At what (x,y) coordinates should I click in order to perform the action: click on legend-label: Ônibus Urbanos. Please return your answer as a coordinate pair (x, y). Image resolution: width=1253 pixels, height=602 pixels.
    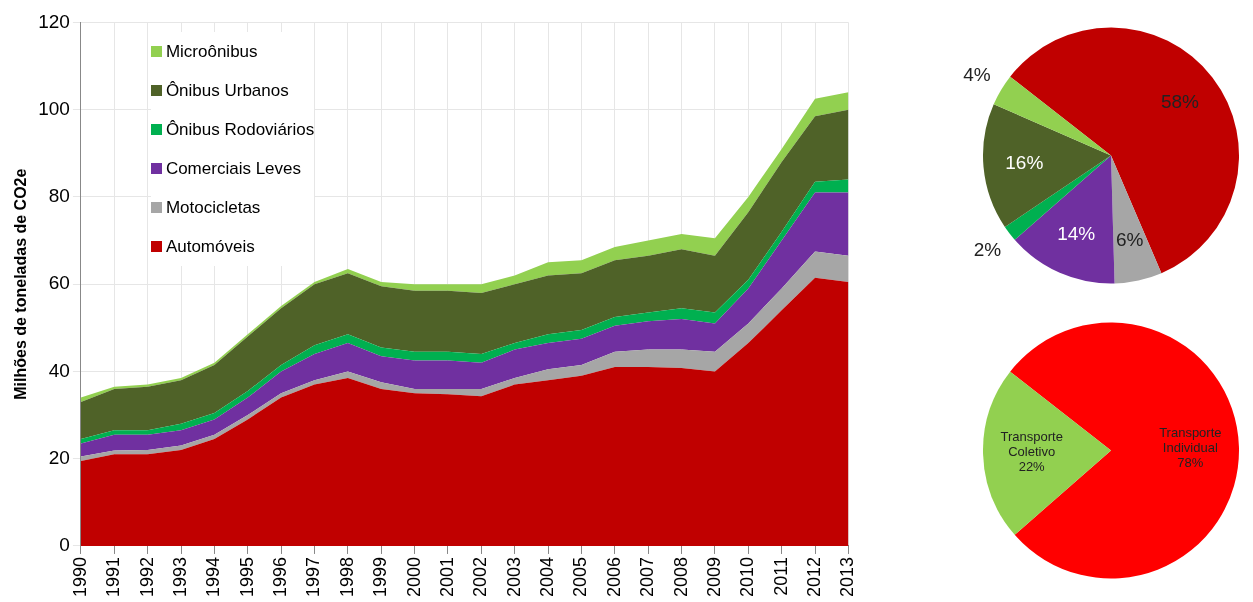
    Looking at the image, I should click on (227, 90).